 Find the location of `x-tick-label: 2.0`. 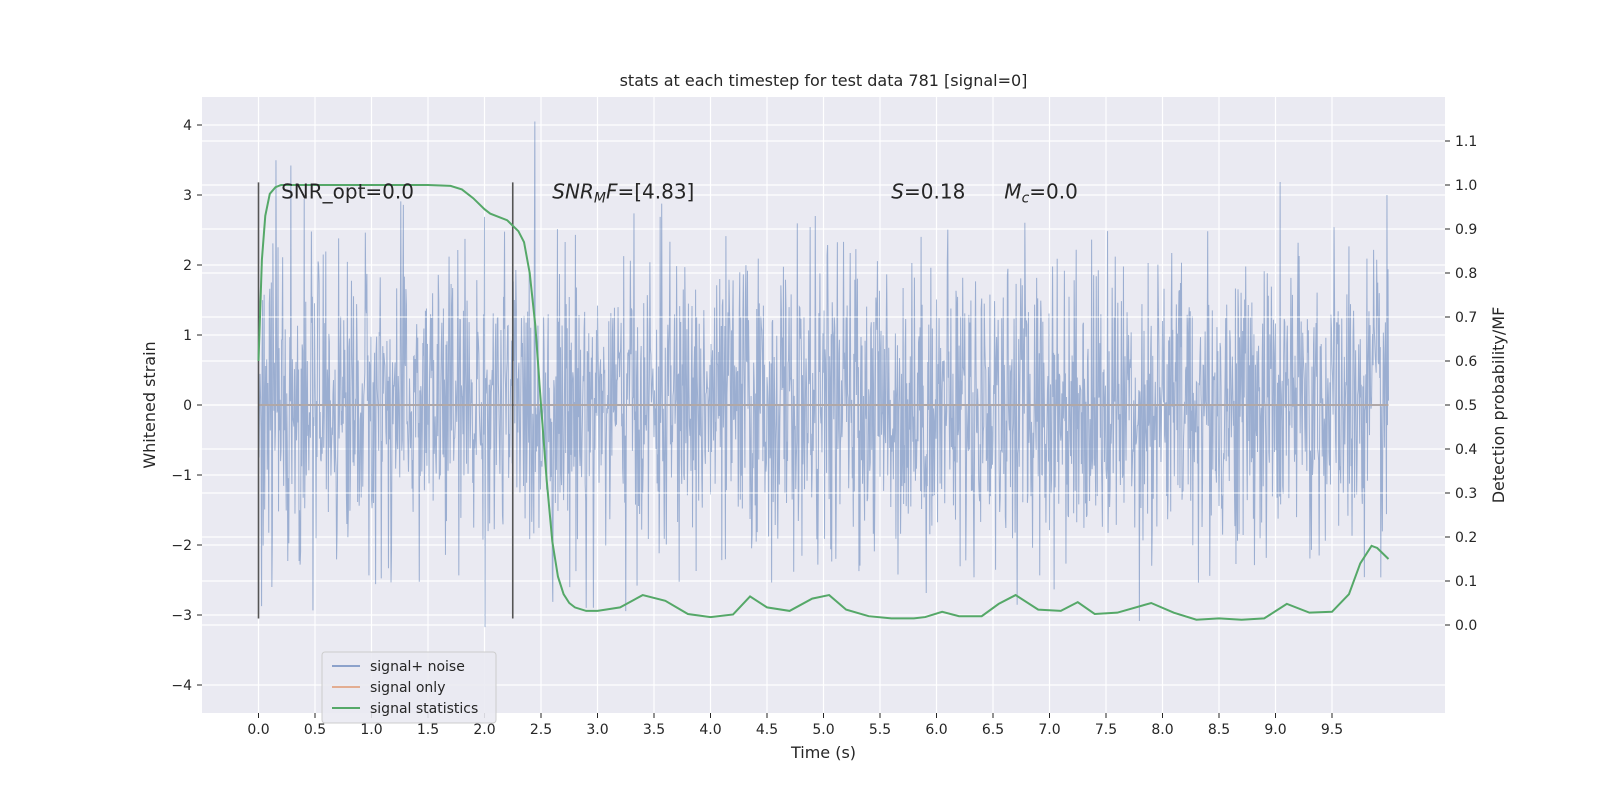

x-tick-label: 2.0 is located at coordinates (484, 730).